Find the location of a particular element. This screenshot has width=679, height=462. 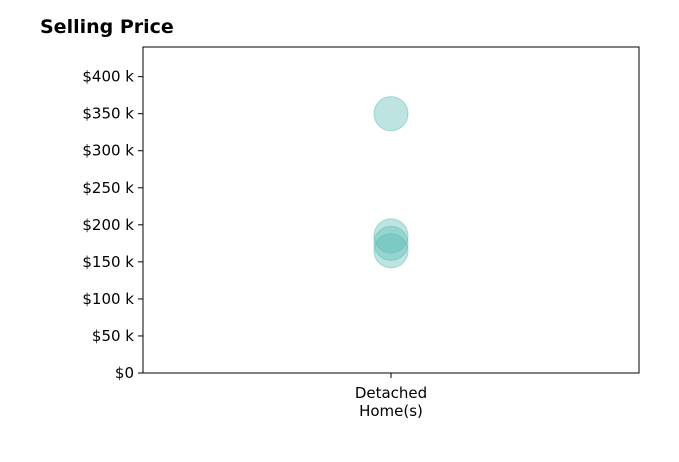

y-tick-label: $0 is located at coordinates (124, 373).